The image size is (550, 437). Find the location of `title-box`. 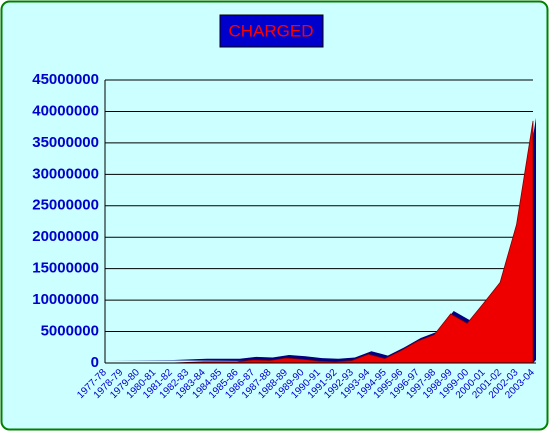

title-box is located at coordinates (271, 31).